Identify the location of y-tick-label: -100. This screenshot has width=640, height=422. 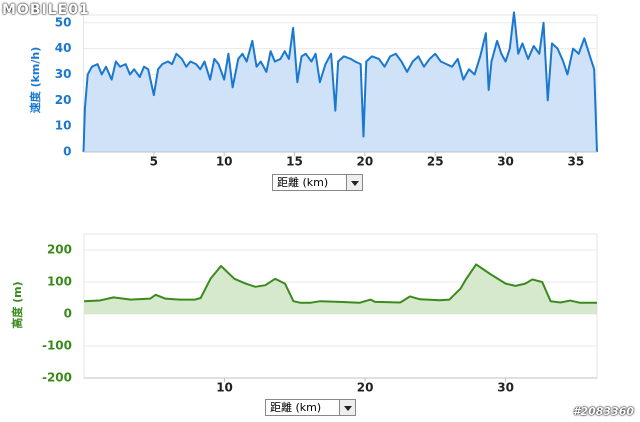
(57, 346).